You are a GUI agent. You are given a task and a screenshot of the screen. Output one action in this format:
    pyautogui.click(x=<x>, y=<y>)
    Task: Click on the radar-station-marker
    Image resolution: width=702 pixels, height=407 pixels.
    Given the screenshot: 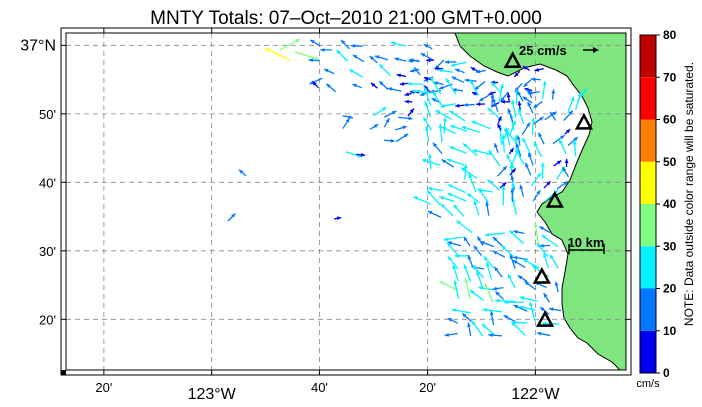 What is the action you would take?
    pyautogui.click(x=545, y=318)
    